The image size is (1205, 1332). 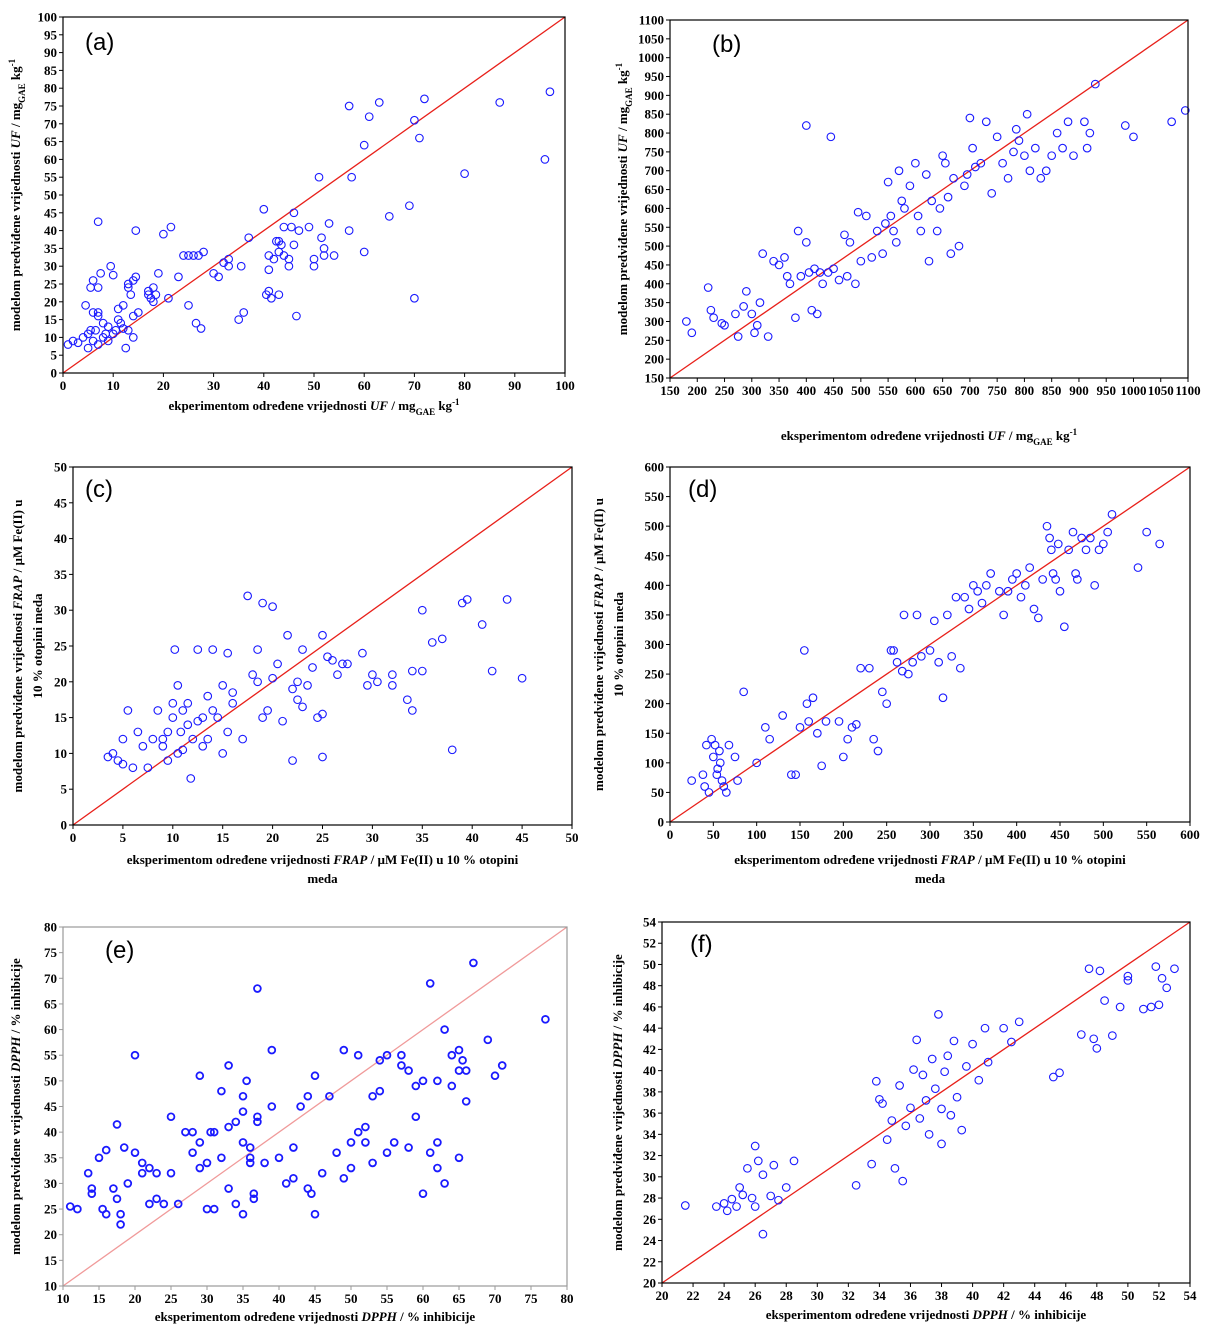 What do you see at coordinates (51, 1055) in the screenshot?
I see `y-tick-label: 55` at bounding box center [51, 1055].